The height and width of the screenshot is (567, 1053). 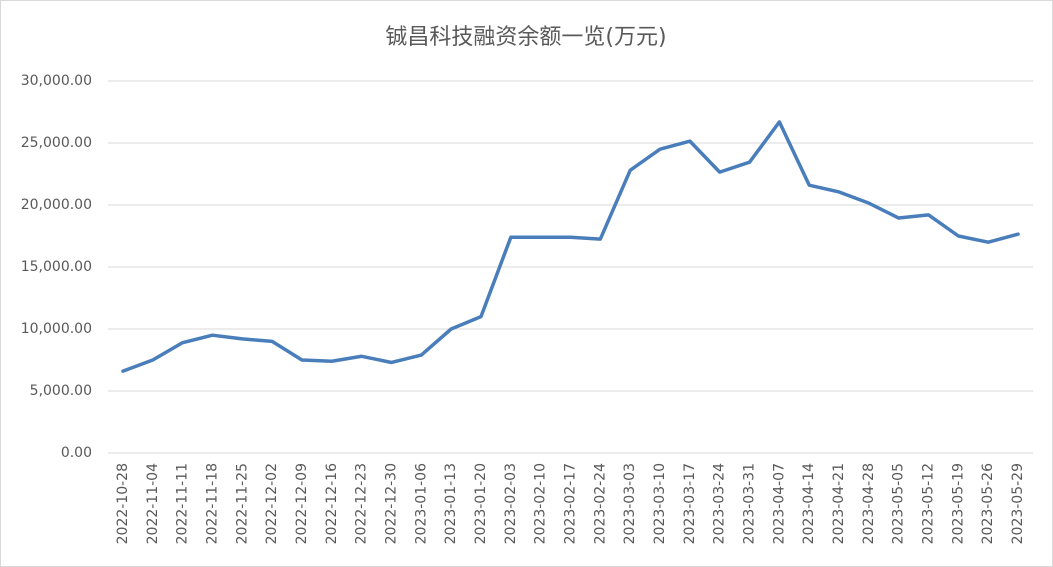 I want to click on x-tick-label: 2023-05-29, so click(x=1018, y=503).